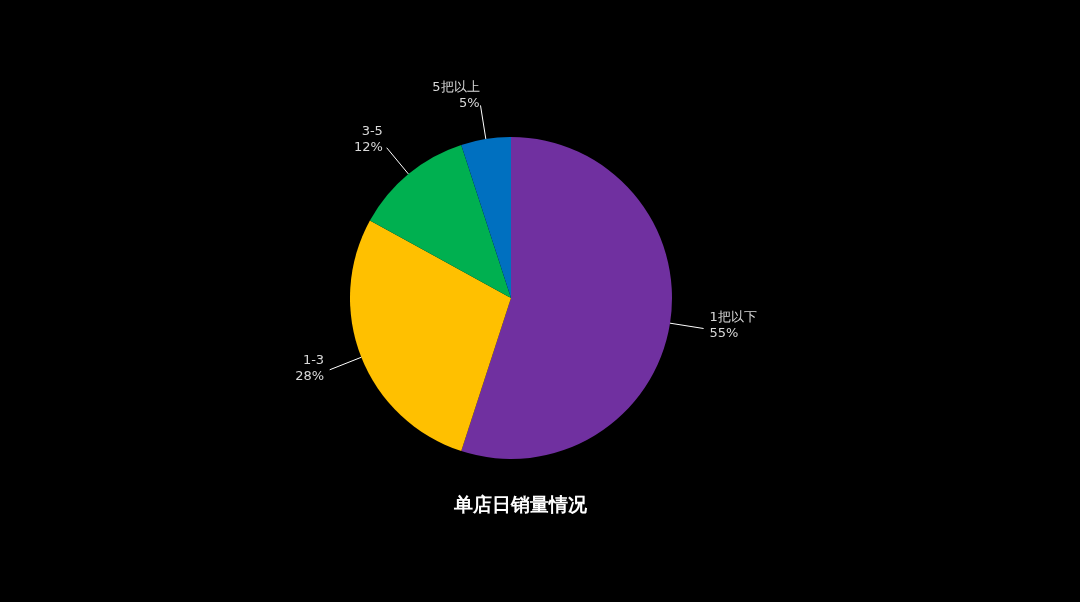  What do you see at coordinates (724, 333) in the screenshot?
I see `data-label: 55%` at bounding box center [724, 333].